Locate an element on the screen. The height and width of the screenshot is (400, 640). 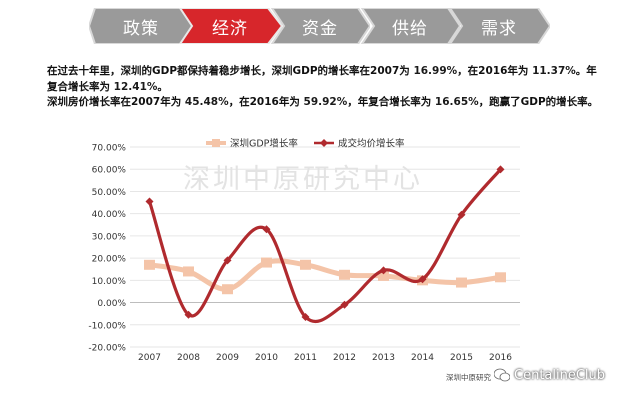
price-growth-2016: 59.92% is located at coordinates (325, 102).